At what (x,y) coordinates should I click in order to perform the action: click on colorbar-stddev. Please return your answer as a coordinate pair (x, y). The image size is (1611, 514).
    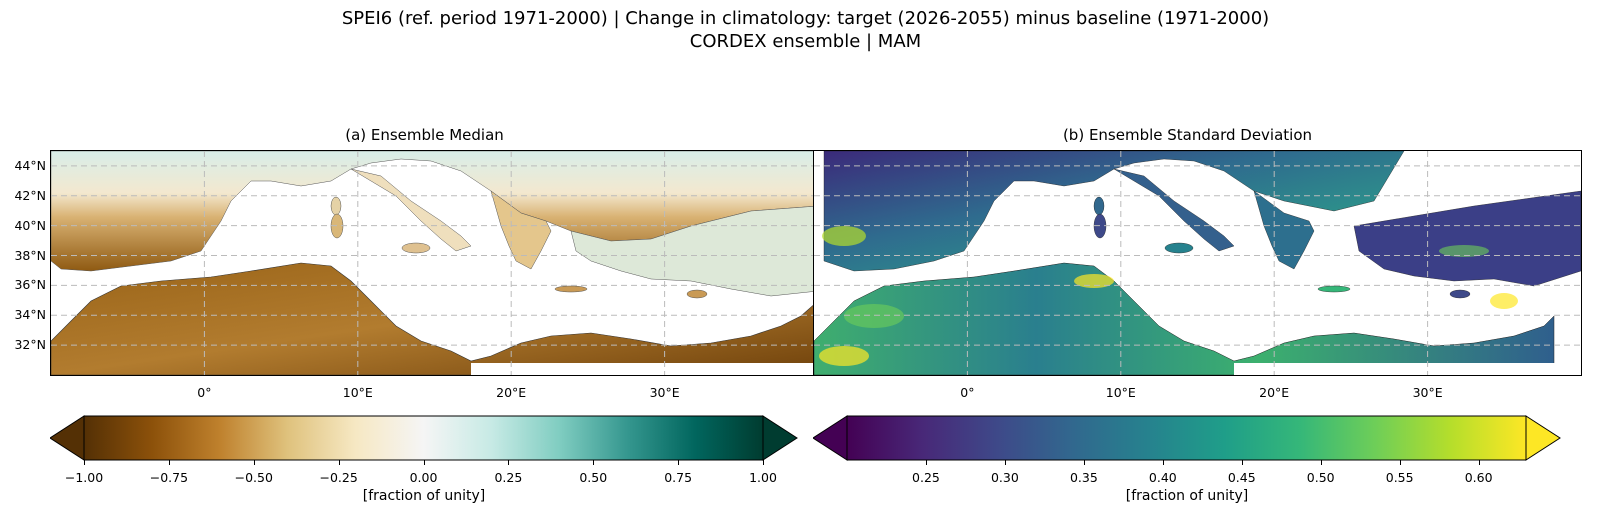
    Looking at the image, I should click on (1187, 438).